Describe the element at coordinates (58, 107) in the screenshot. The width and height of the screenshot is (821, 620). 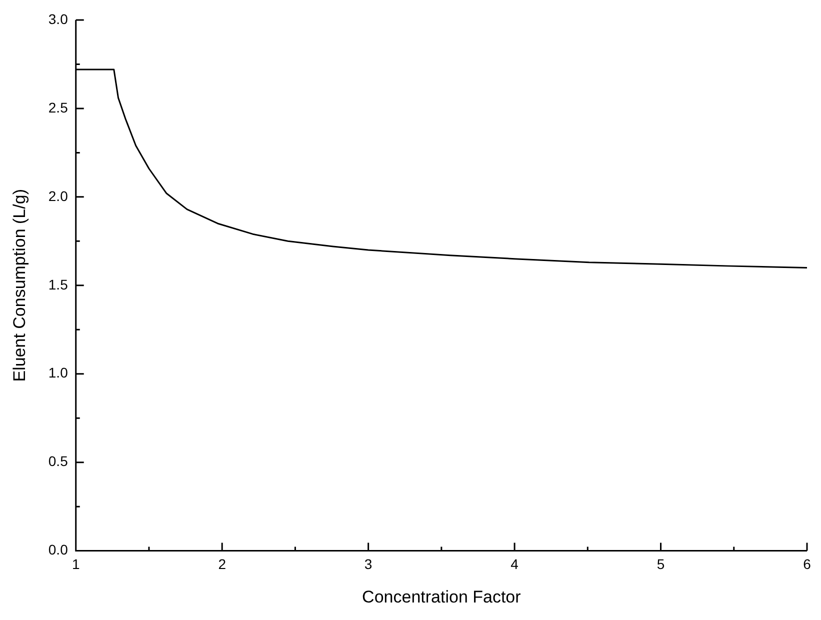
I see `y-tick-label: 2.5` at that location.